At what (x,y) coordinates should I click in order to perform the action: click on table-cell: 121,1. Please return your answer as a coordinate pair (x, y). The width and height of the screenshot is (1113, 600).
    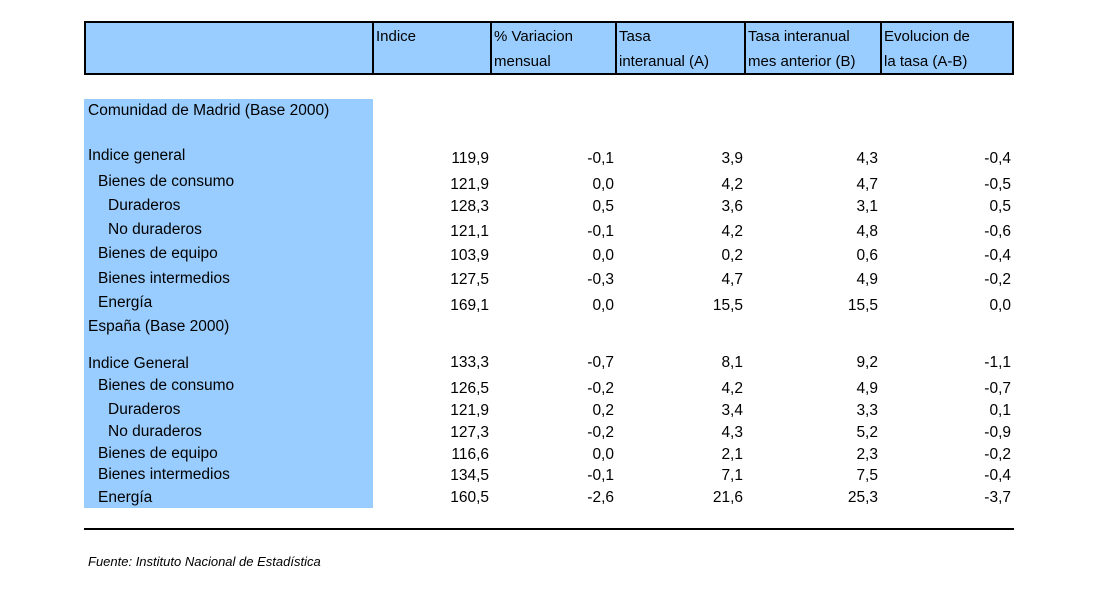
    Looking at the image, I should click on (469, 231).